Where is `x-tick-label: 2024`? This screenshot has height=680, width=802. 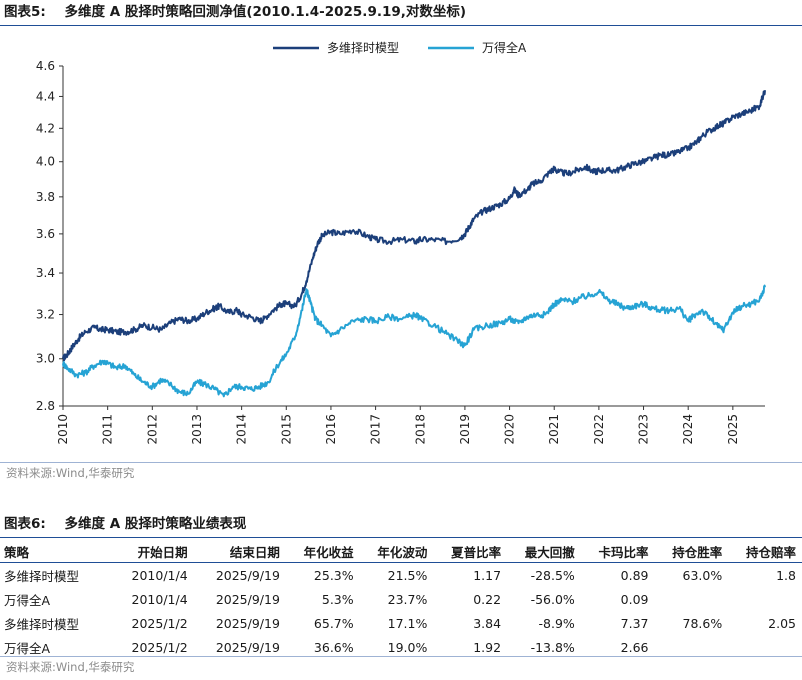 x-tick-label: 2024 is located at coordinates (688, 429).